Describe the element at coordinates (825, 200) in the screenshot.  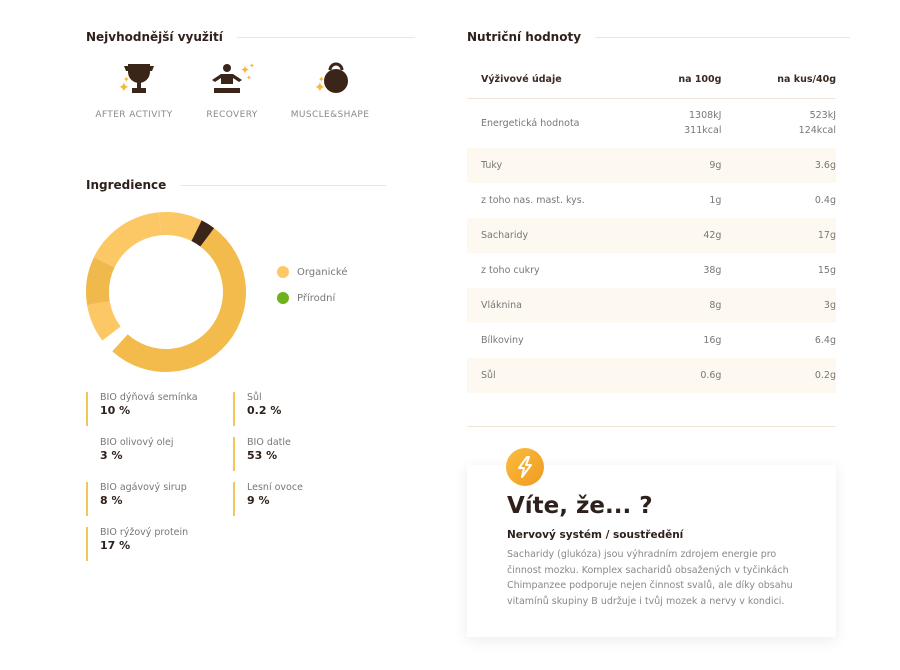
I see `value-piece: 0.4g` at that location.